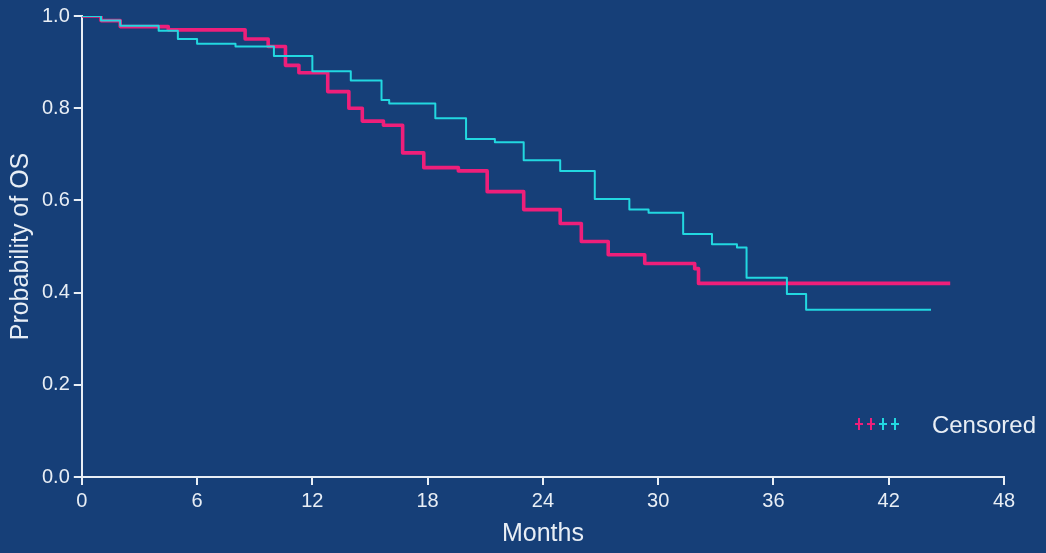 The width and height of the screenshot is (1046, 553). I want to click on x-tick-label: 36, so click(773, 499).